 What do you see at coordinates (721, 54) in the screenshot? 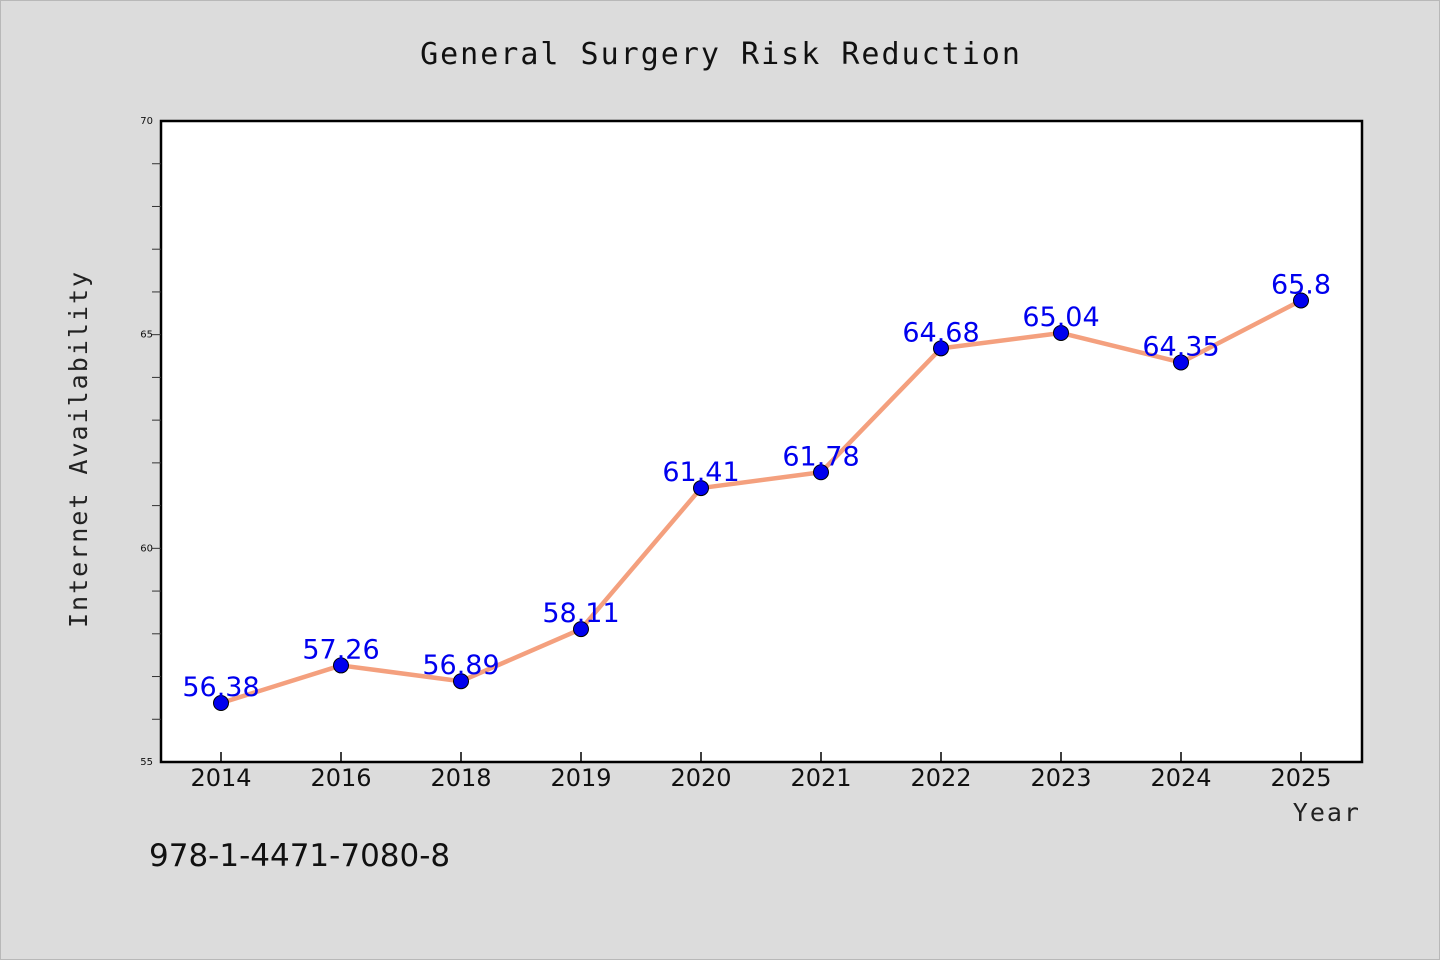
I see `chart-title: General Surgery Risk Reduction` at bounding box center [721, 54].